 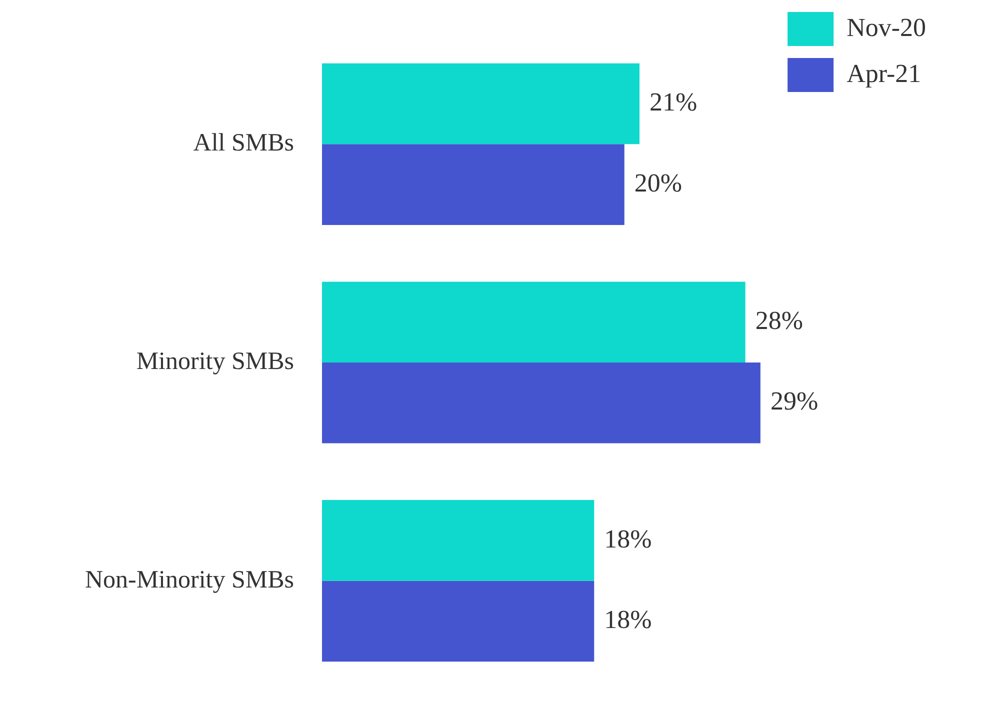 I want to click on data-label: 29%, so click(x=794, y=401).